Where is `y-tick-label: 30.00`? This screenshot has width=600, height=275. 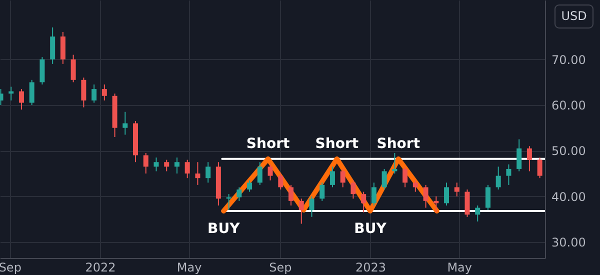
y-tick-label: 30.00 is located at coordinates (569, 243).